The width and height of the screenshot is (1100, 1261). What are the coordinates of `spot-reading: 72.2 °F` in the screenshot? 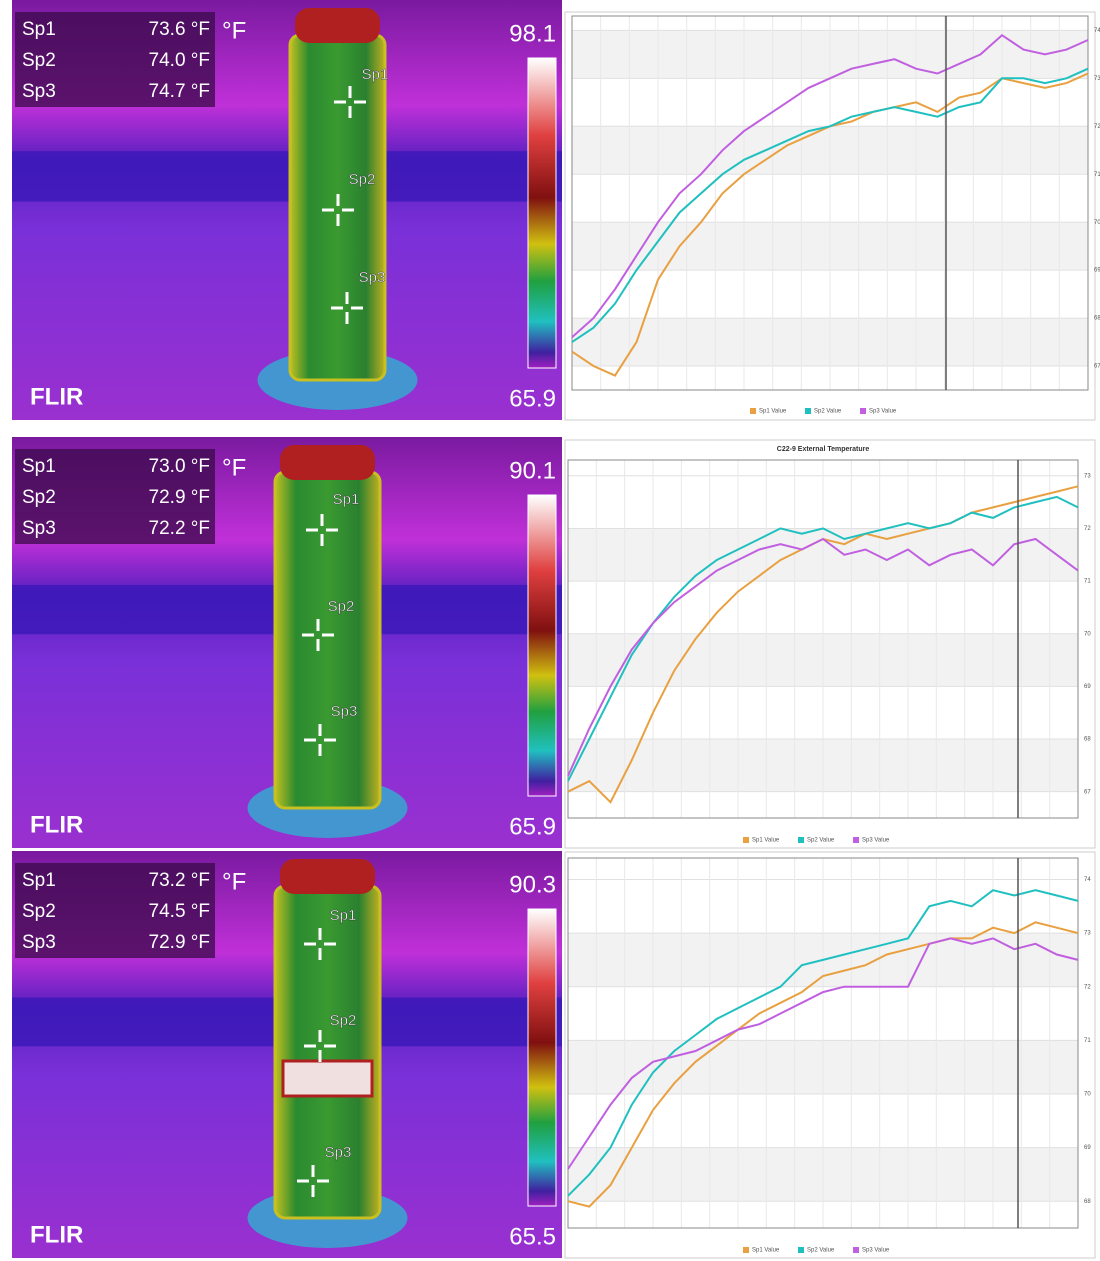 It's located at (179, 528).